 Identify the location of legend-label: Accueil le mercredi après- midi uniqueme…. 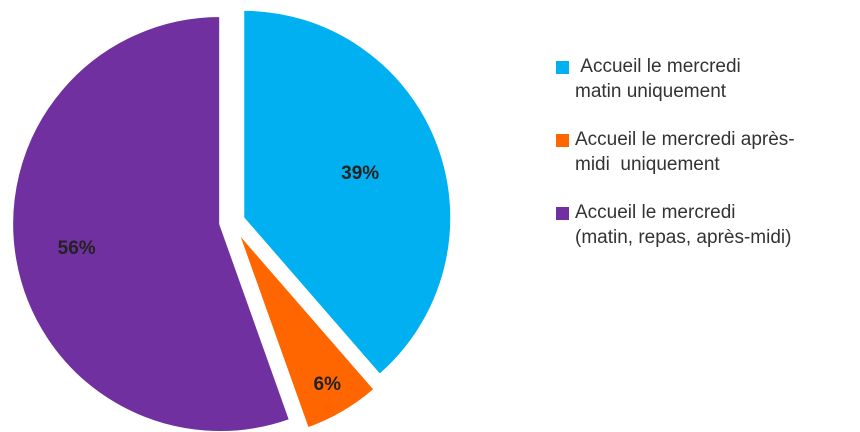
(685, 152).